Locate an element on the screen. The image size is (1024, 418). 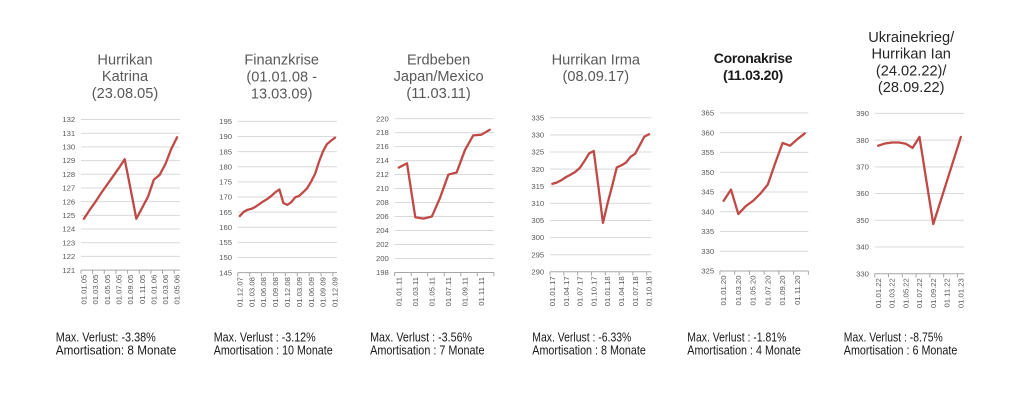
svg-text: 220 is located at coordinates (382, 118).